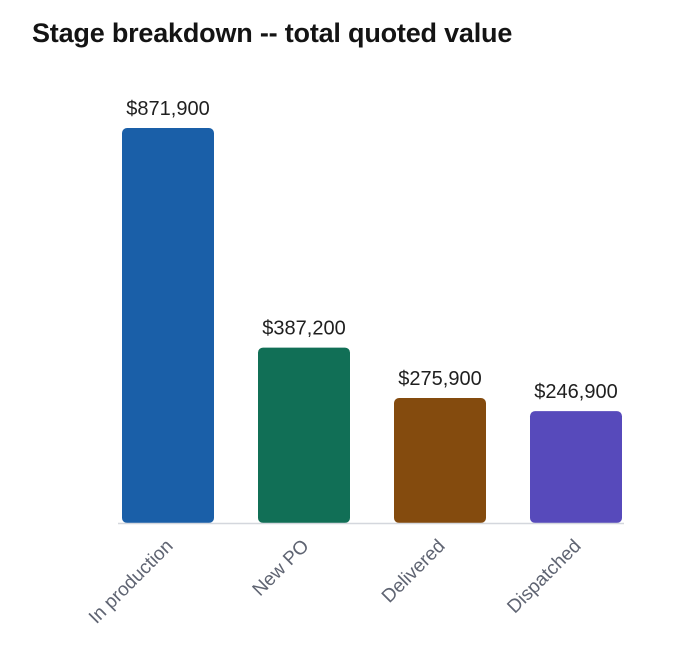 This screenshot has height=672, width=682. Describe the element at coordinates (335, 582) in the screenshot. I see `x-tick-labels-layer: In production New PO Delivered Dispatched` at that location.